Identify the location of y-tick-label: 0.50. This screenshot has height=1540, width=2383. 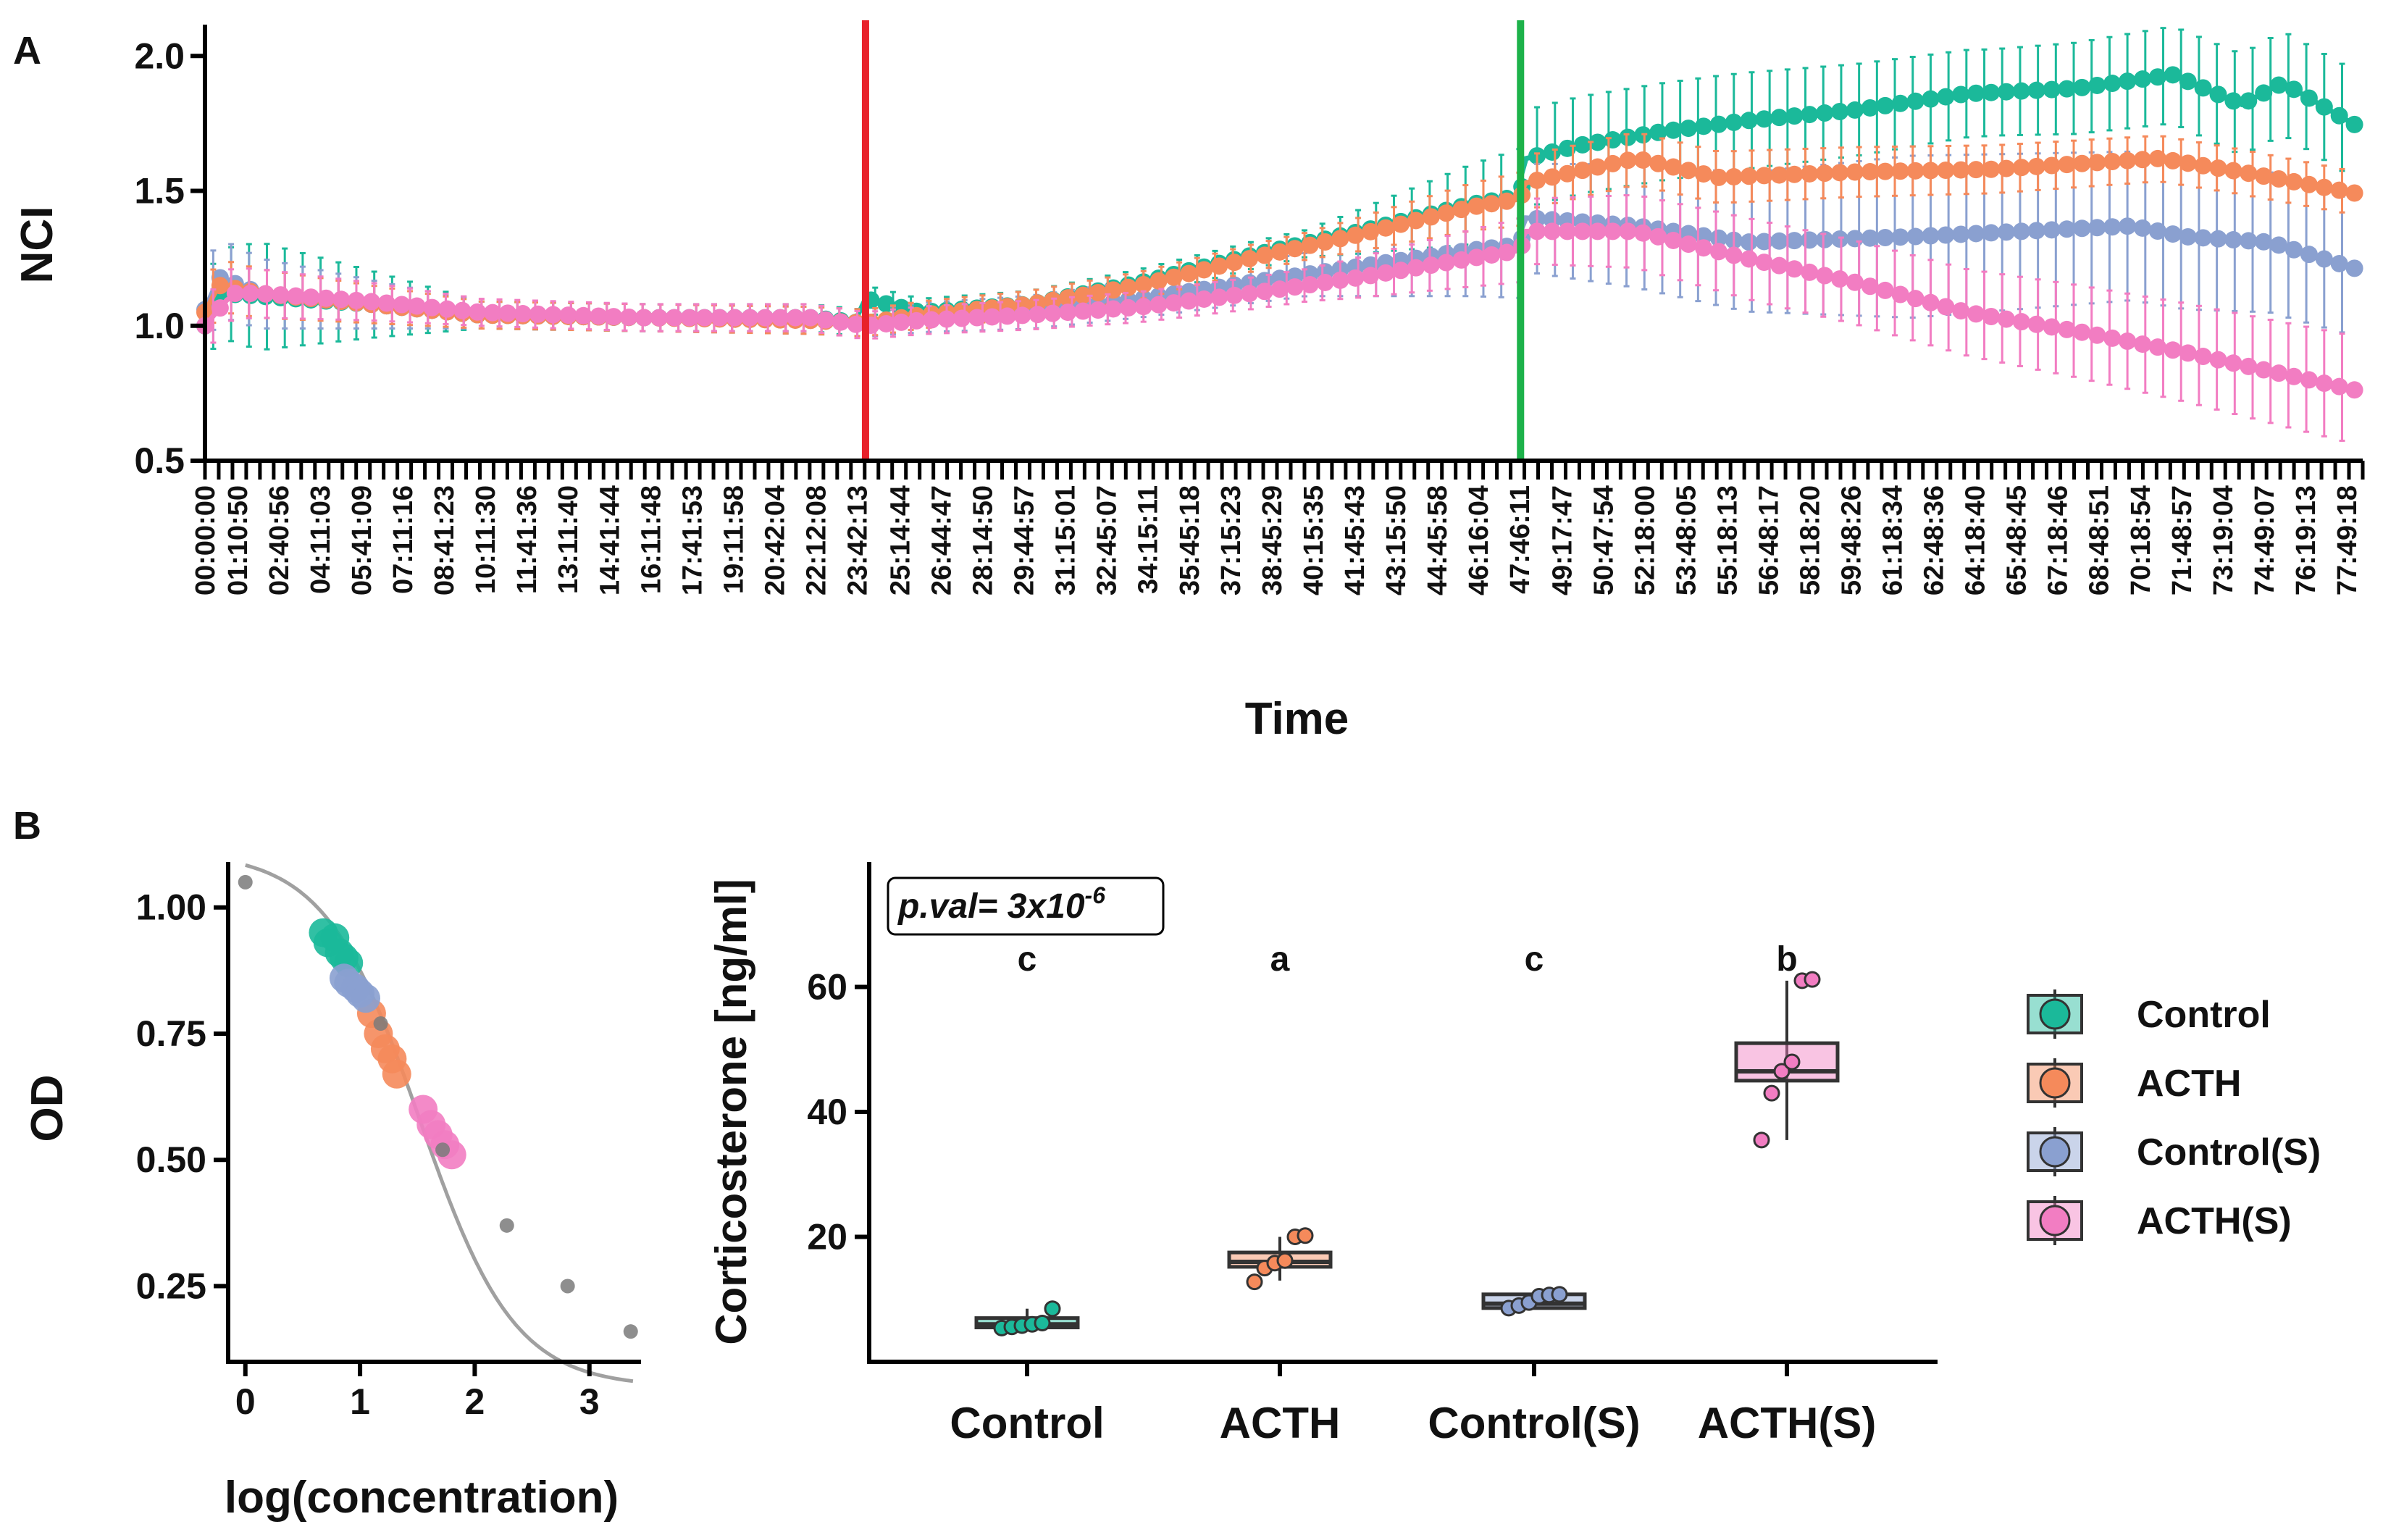
(171, 1159).